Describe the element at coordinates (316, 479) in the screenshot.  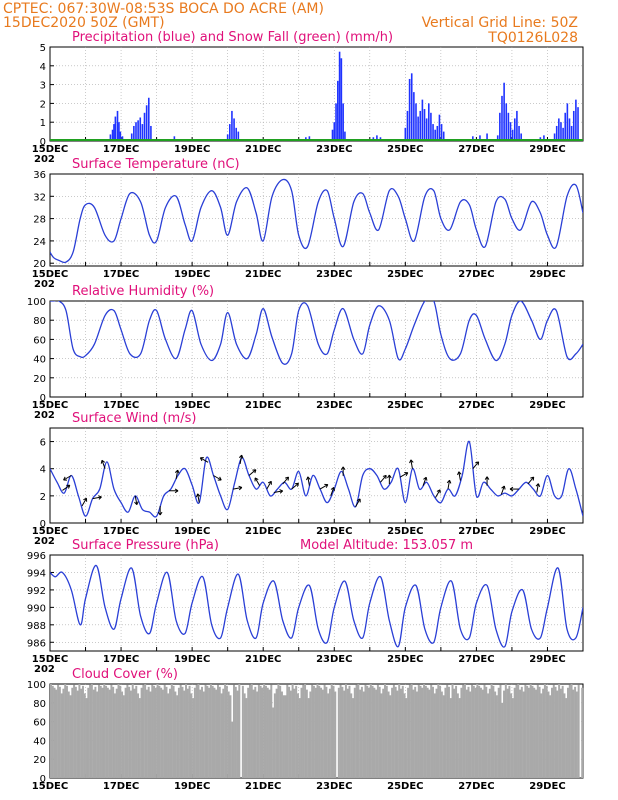
I see `wind-series-line` at that location.